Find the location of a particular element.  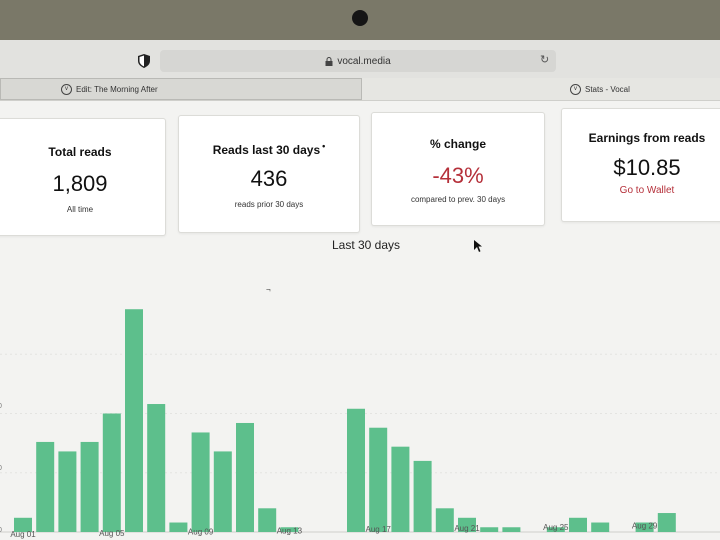

address-bar: vocal.media is located at coordinates (358, 61).